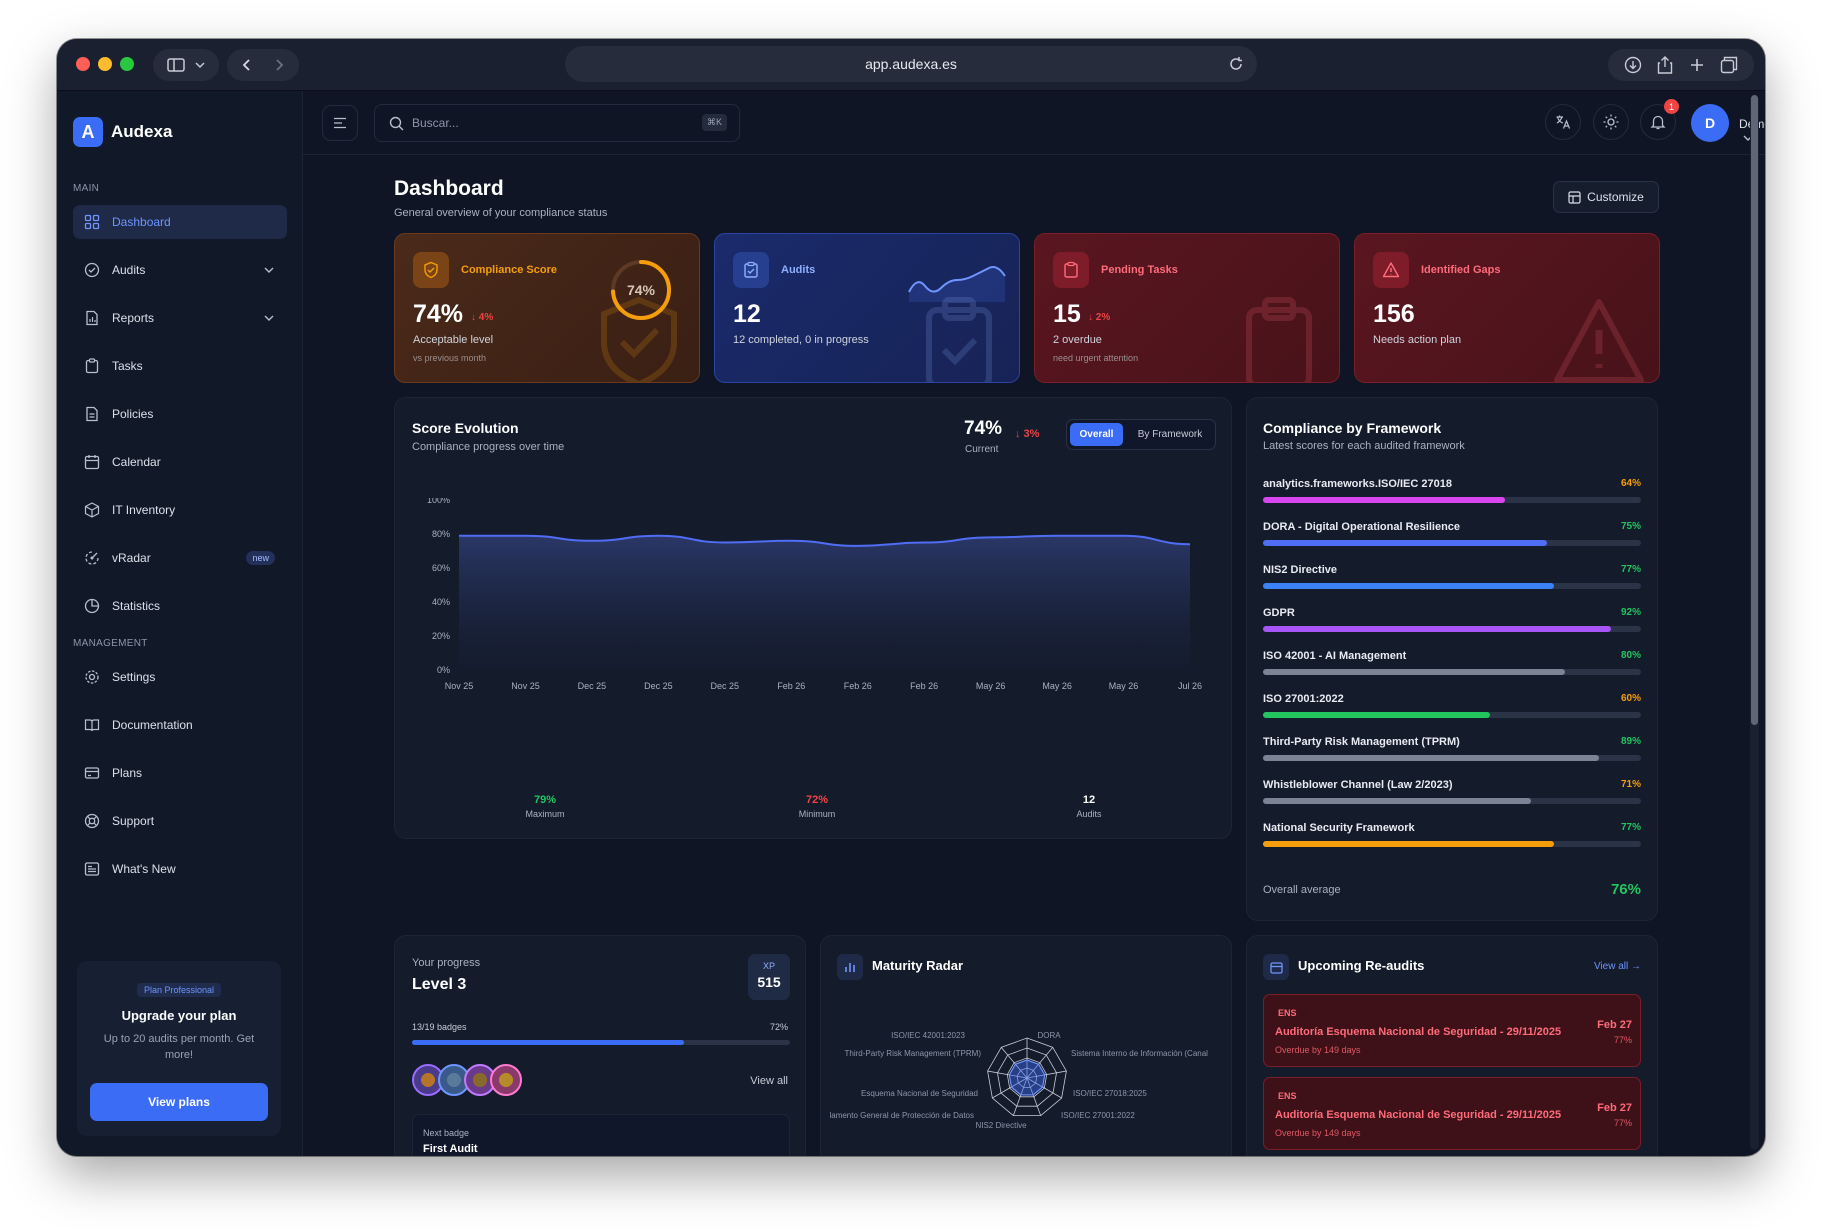 This screenshot has width=1822, height=1230. I want to click on sidebar-item-vradar: vRadar new, so click(180, 558).